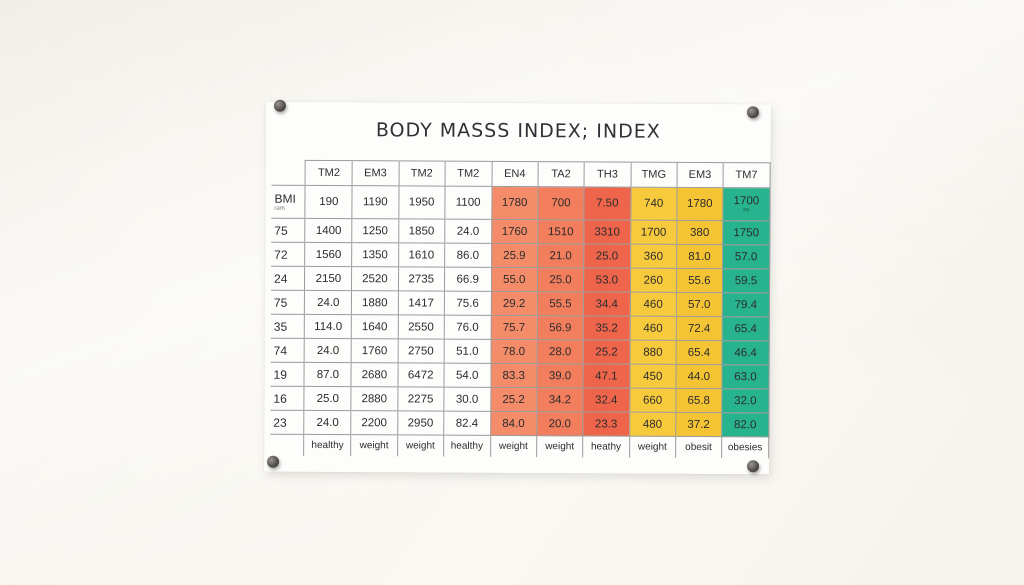 The image size is (1024, 585). What do you see at coordinates (606, 446) in the screenshot?
I see `category-label: heathy` at bounding box center [606, 446].